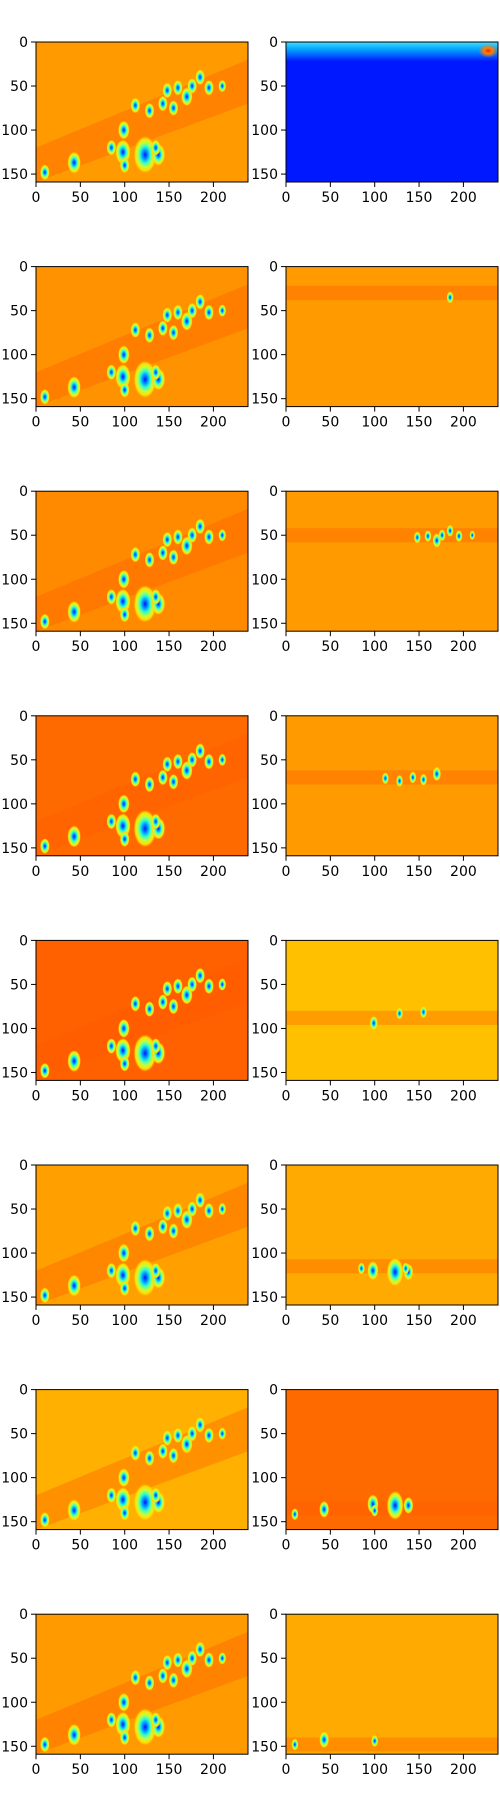 Image resolution: width=500 pixels, height=1800 pixels. Describe the element at coordinates (169, 1321) in the screenshot. I see `x-tick-label: 150` at that location.